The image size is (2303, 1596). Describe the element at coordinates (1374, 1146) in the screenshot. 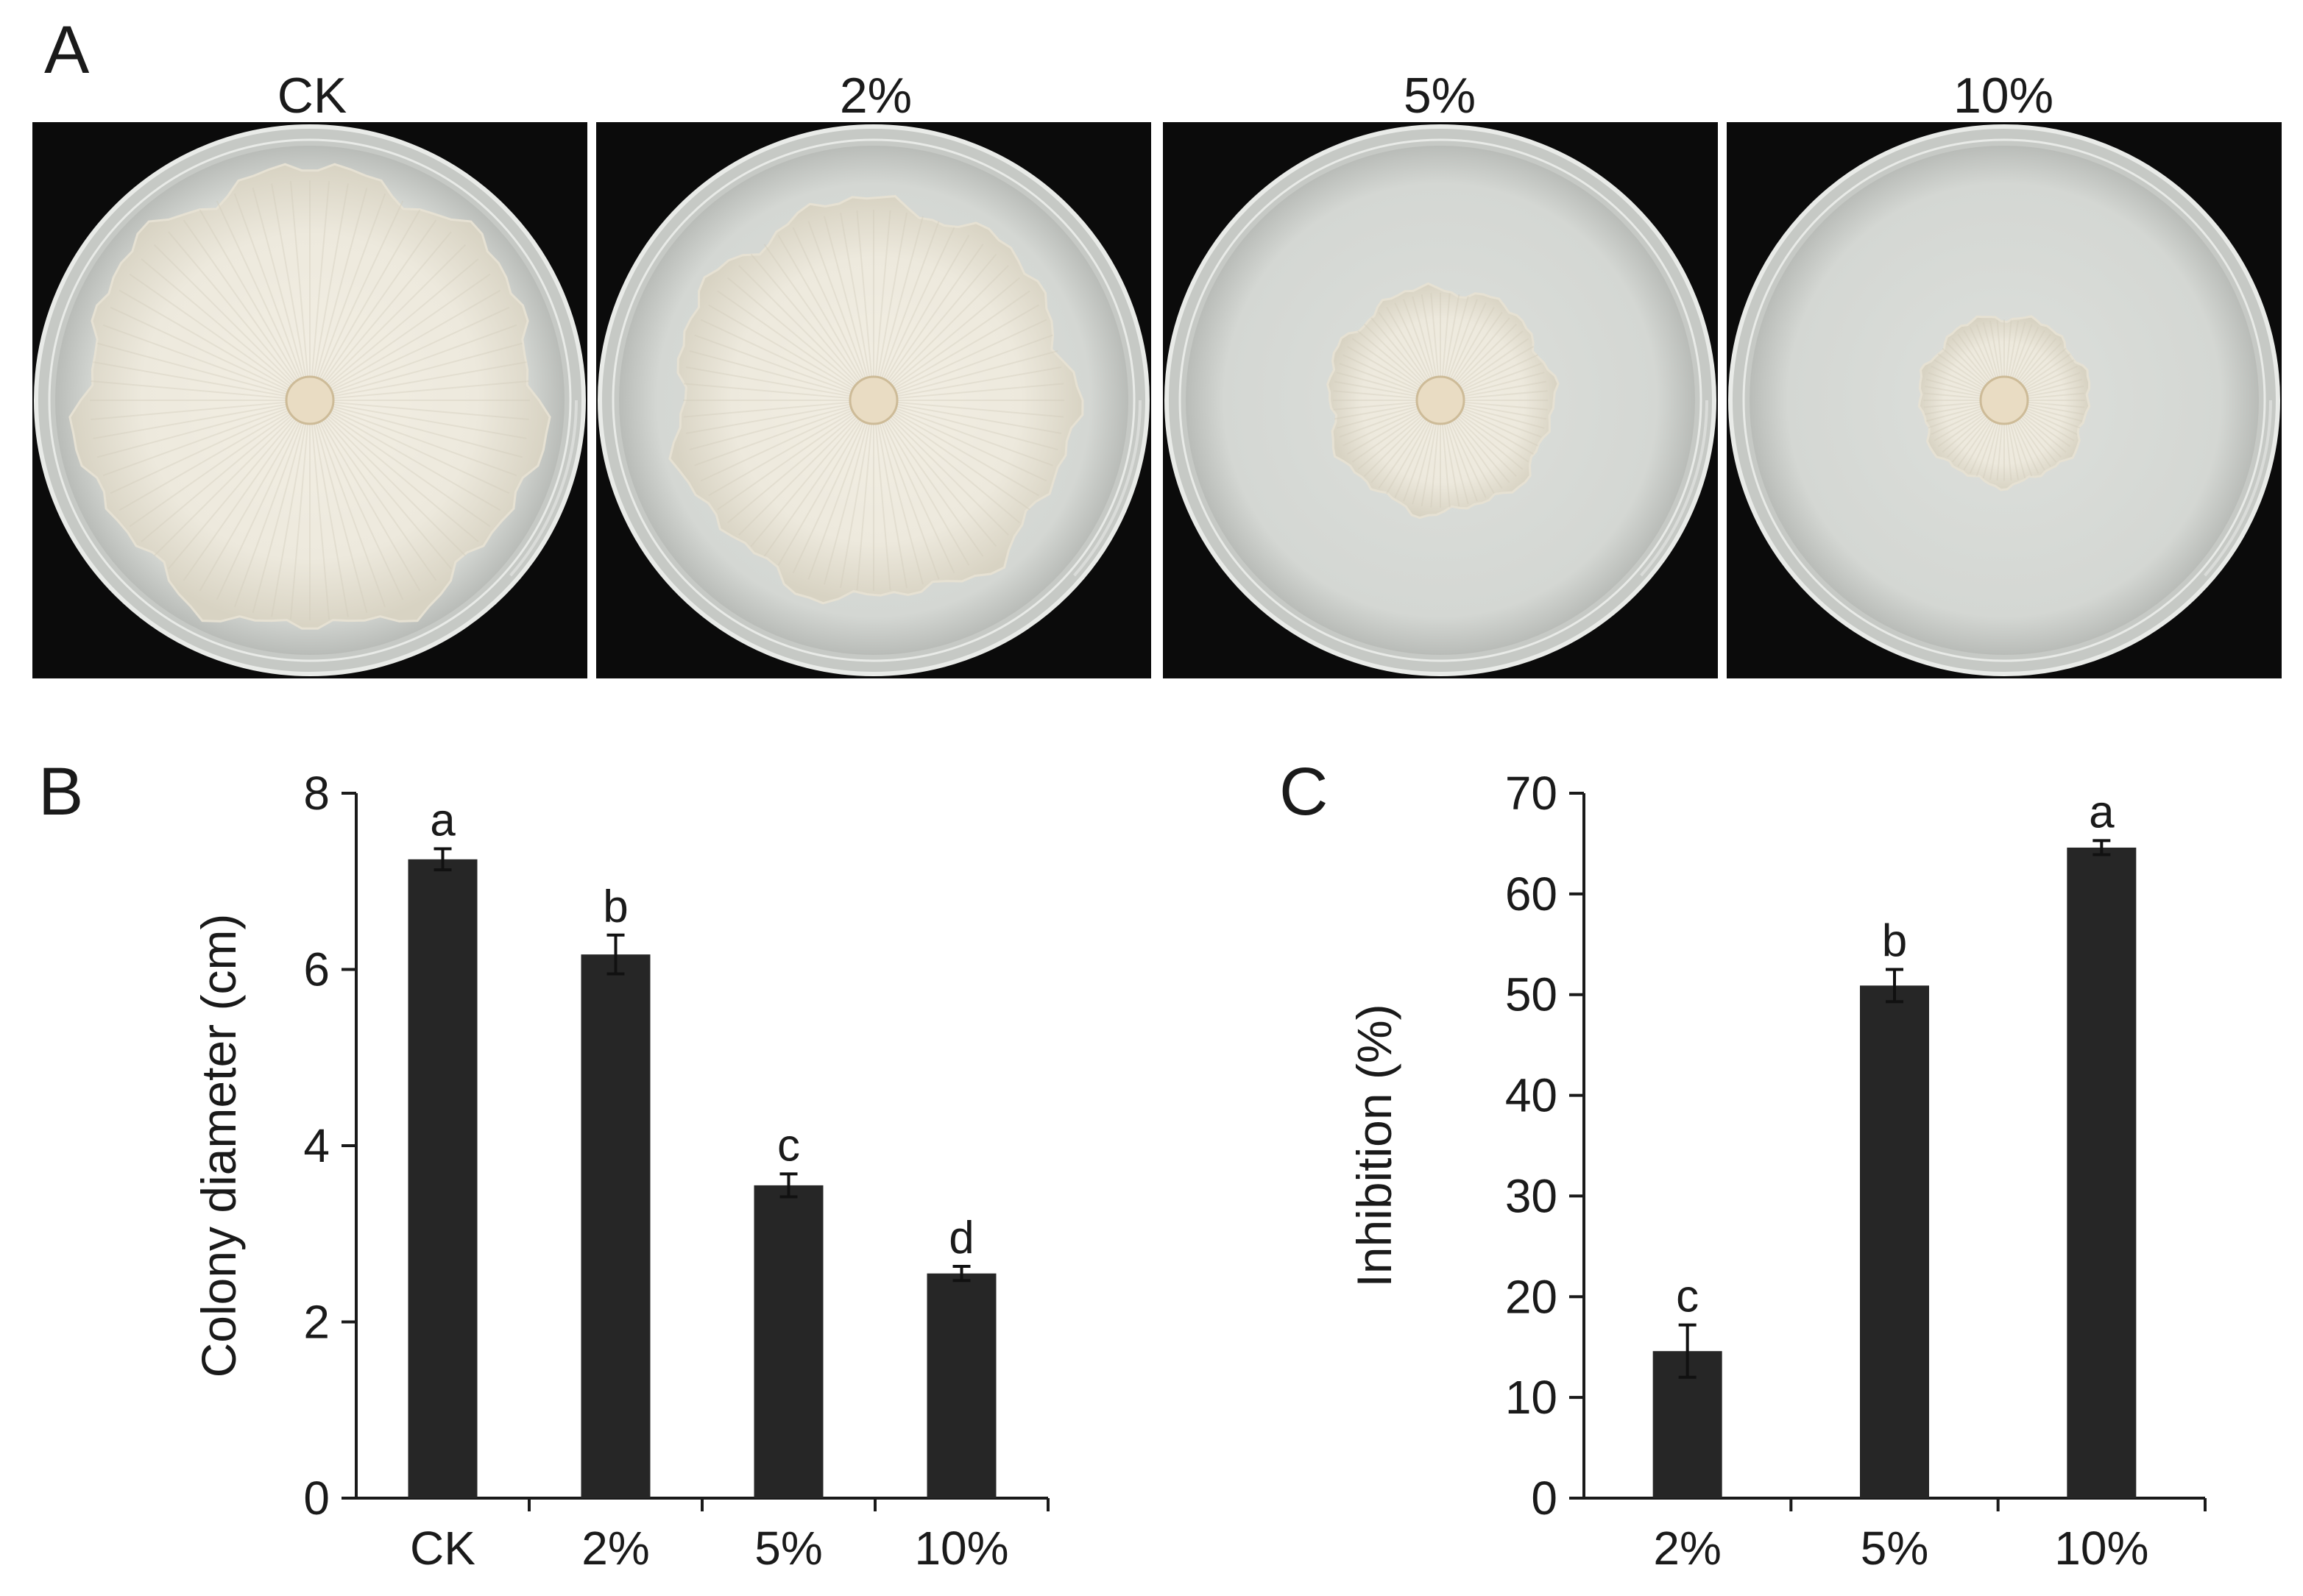

I see `y-axis-label: Inhibition (%)` at that location.